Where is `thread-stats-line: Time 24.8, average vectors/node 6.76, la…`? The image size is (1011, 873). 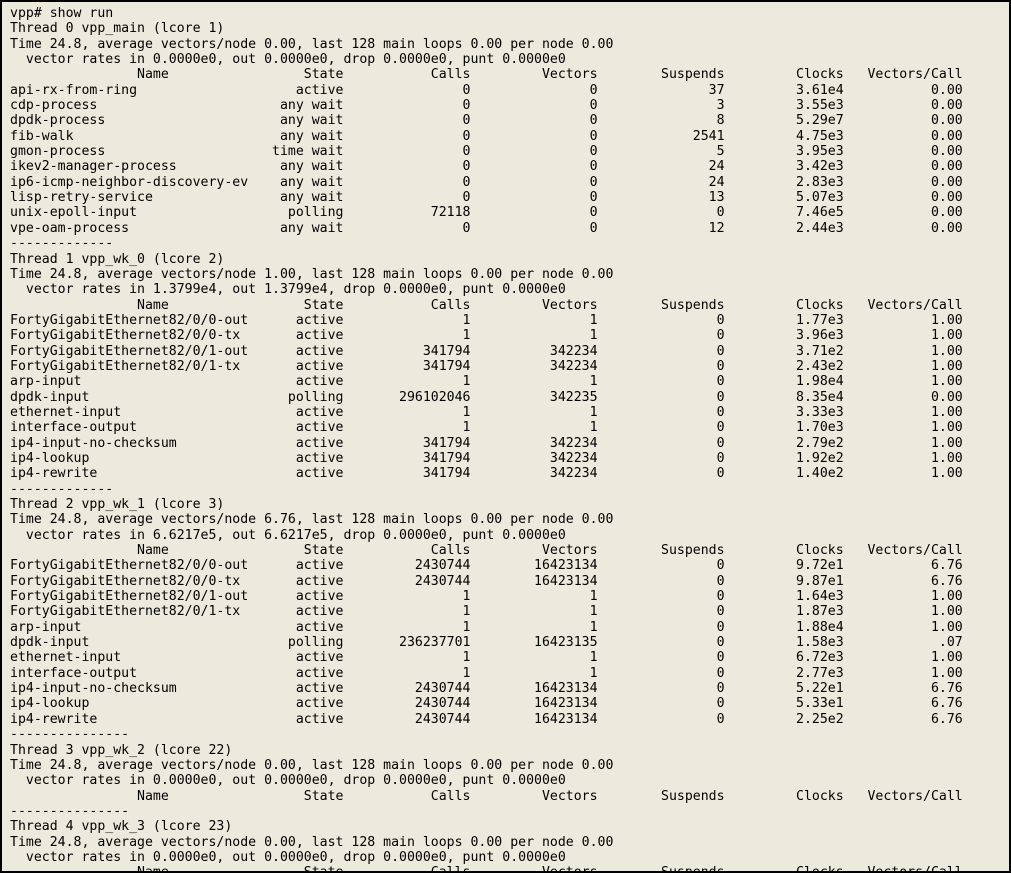
thread-stats-line: Time 24.8, average vectors/node 6.76, la… is located at coordinates (312, 520).